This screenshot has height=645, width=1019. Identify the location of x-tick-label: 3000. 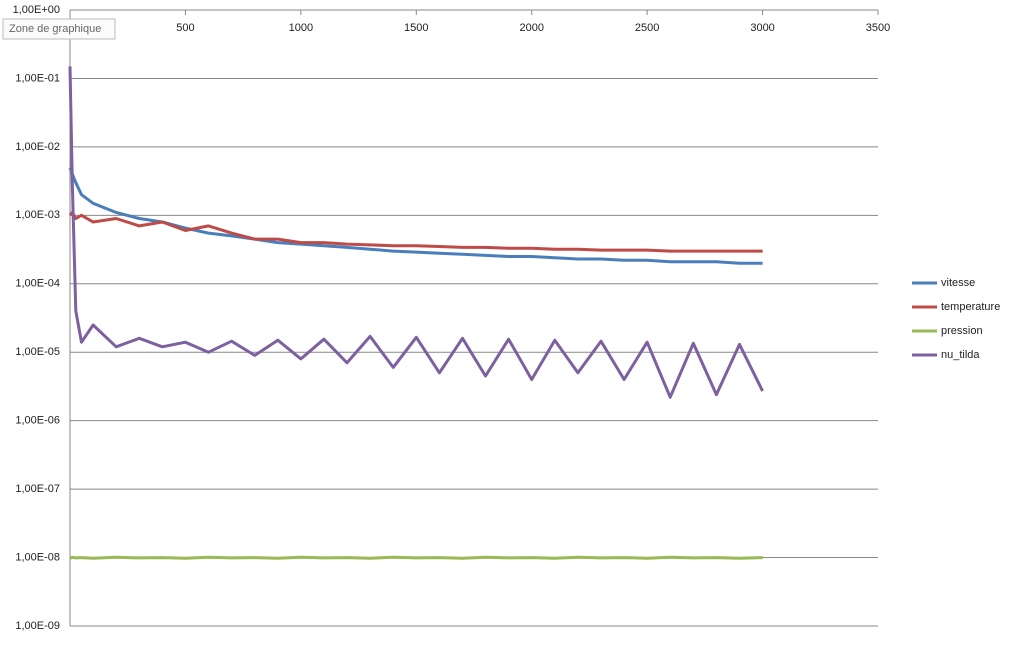
(762, 28).